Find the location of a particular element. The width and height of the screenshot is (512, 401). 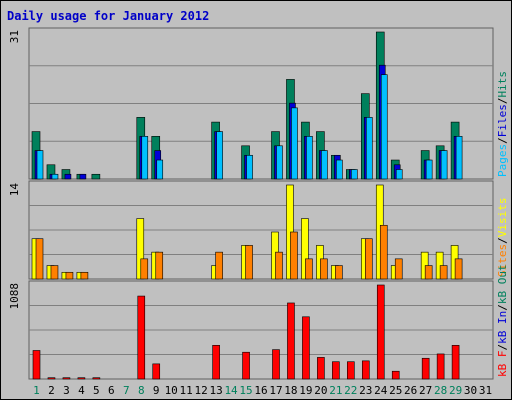

x-tick-label: 18 is located at coordinates (290, 390).